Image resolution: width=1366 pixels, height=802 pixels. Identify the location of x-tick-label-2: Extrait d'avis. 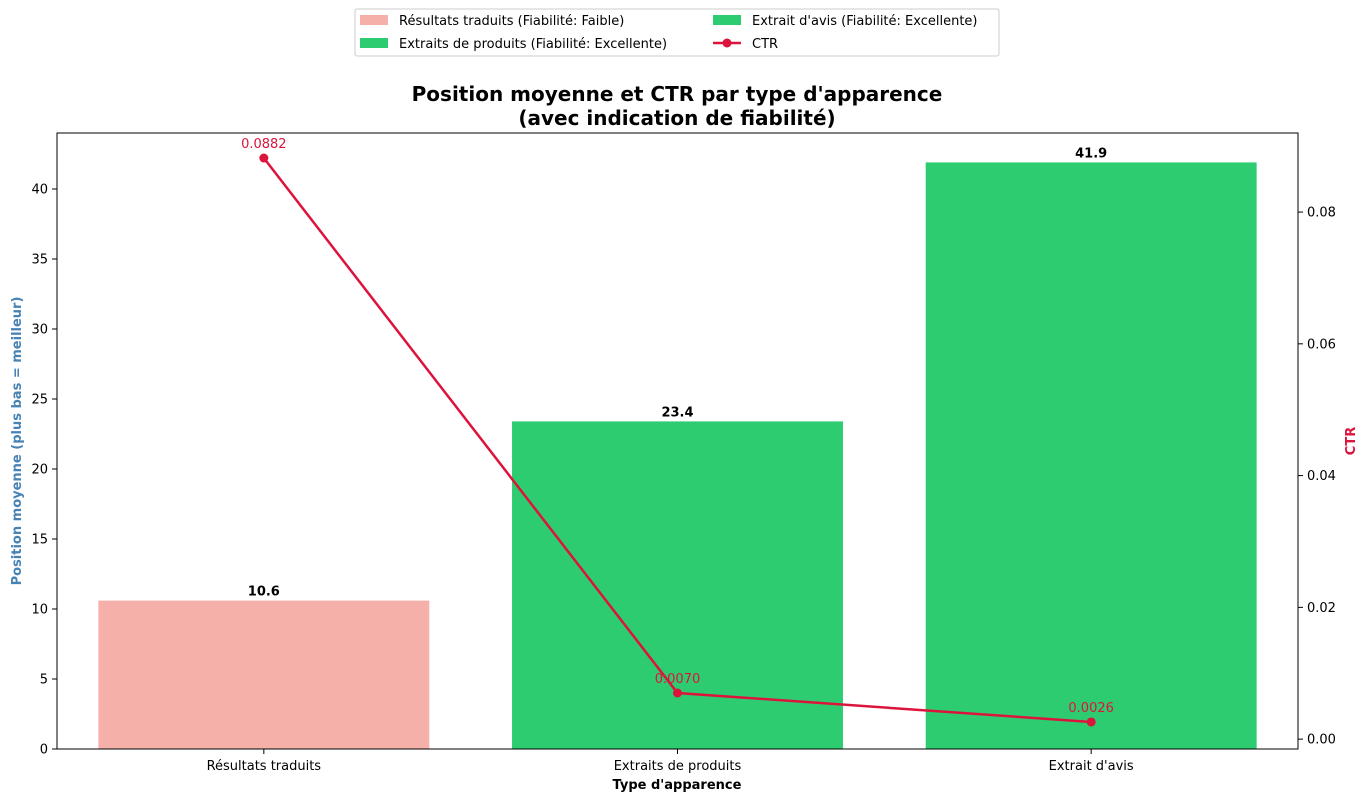
(1091, 766).